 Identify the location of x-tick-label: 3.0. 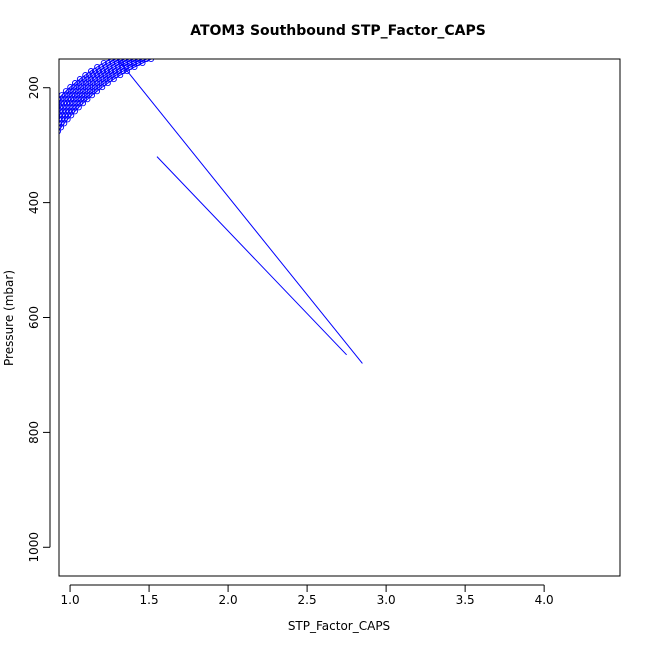
(386, 600).